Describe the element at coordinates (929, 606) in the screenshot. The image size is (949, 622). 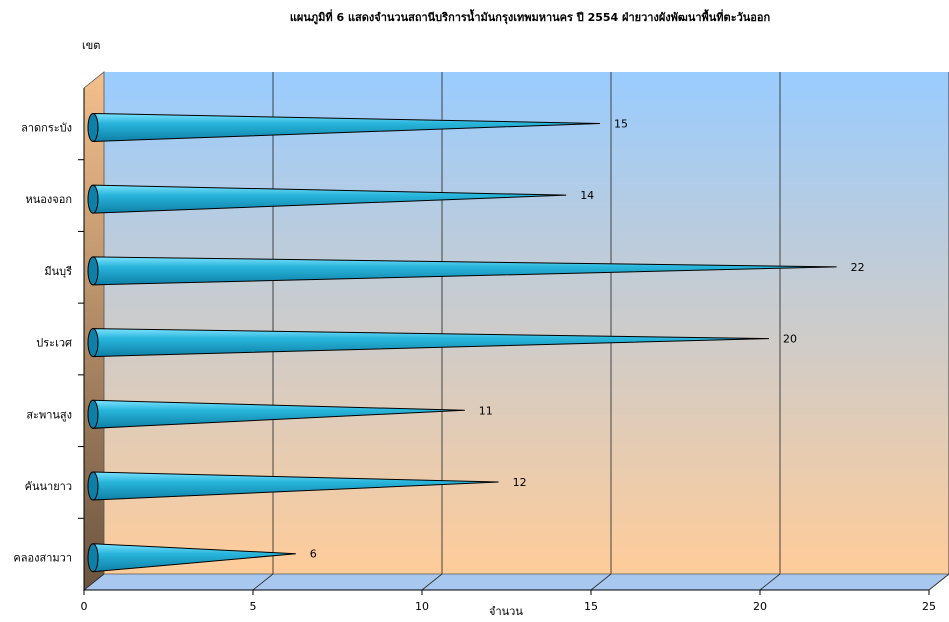
I see `x-tick-label: 25` at that location.